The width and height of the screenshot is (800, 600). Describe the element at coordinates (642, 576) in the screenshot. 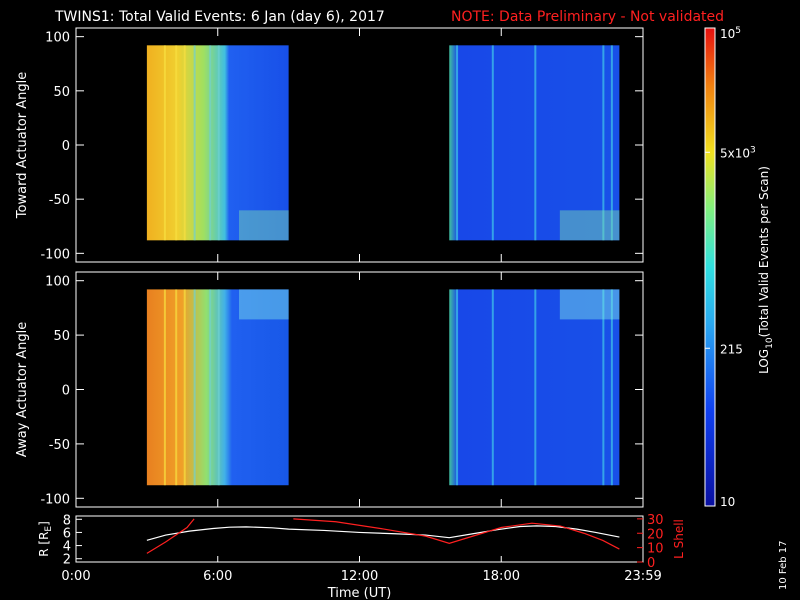

I see `x-tick-label: 23:59` at that location.